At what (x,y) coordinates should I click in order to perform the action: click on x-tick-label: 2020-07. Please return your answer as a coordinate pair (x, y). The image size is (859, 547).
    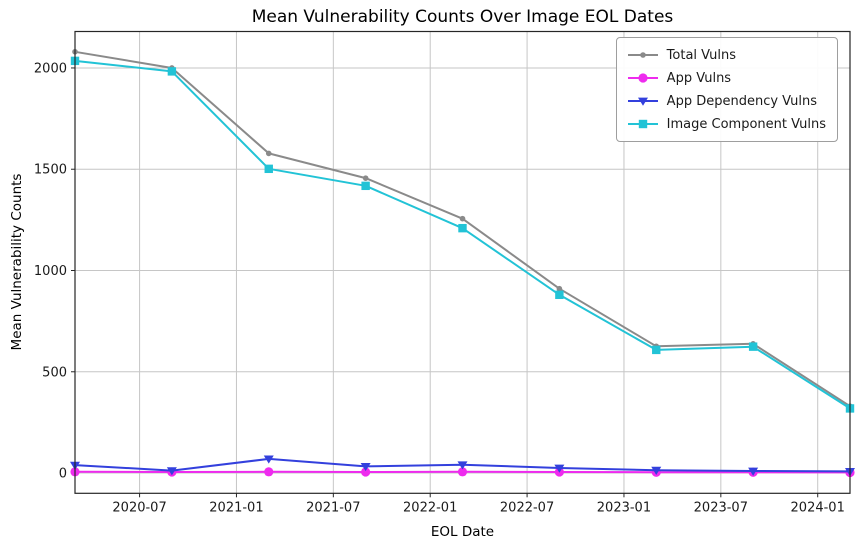
    Looking at the image, I should click on (139, 507).